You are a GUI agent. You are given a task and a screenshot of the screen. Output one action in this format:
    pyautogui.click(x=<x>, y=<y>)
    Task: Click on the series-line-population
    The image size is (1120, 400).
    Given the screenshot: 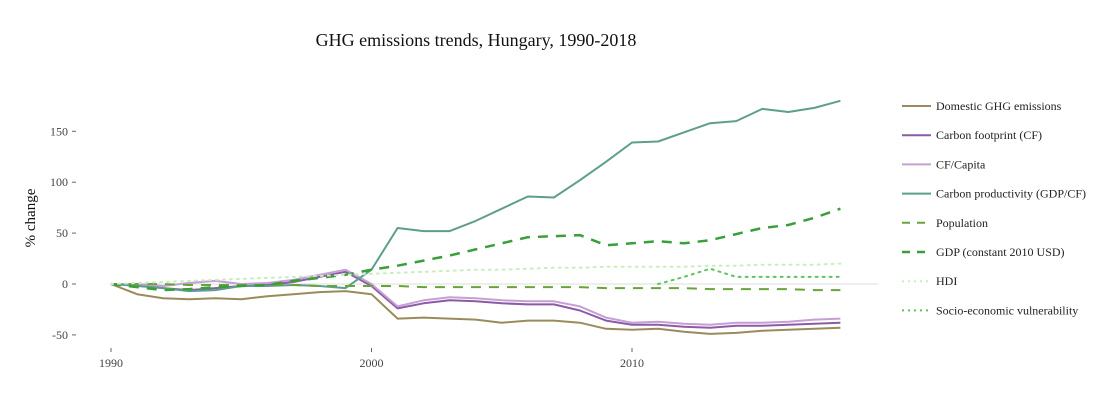 What is the action you would take?
    pyautogui.click(x=476, y=287)
    